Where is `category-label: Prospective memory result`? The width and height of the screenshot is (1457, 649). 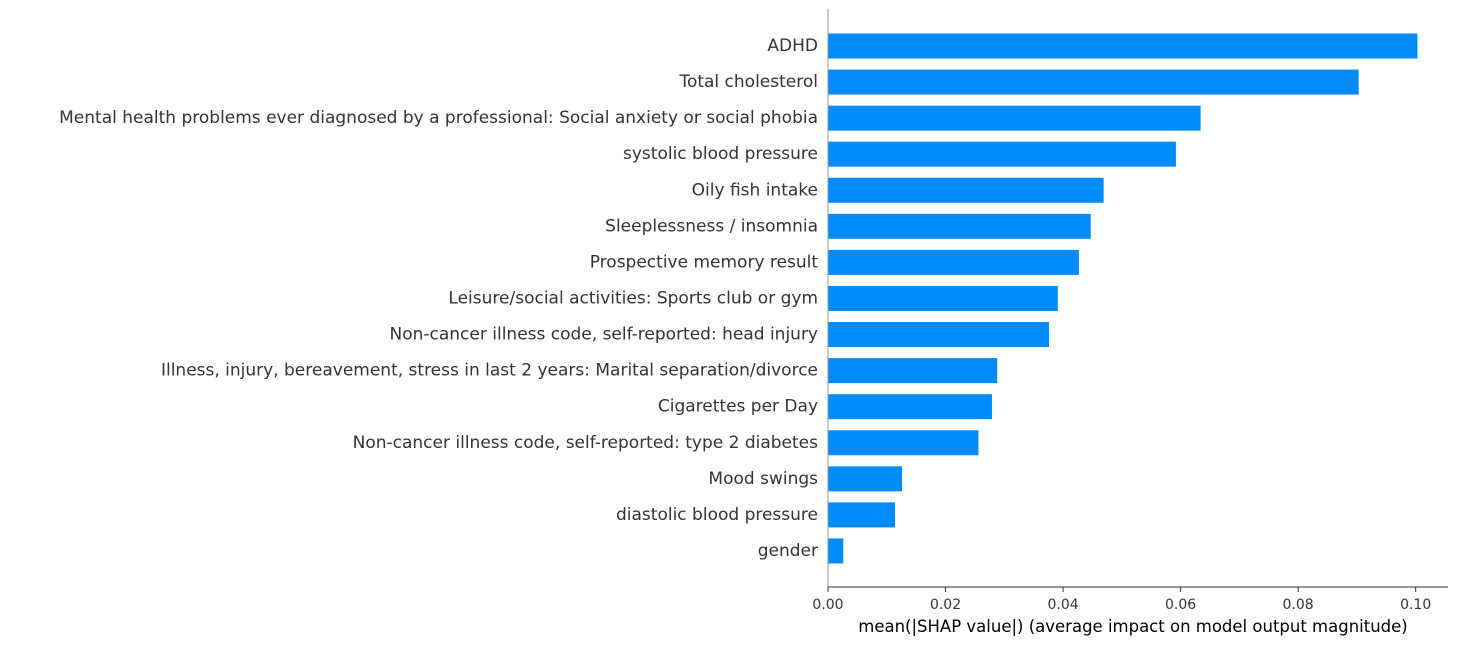
category-label: Prospective memory result is located at coordinates (704, 262).